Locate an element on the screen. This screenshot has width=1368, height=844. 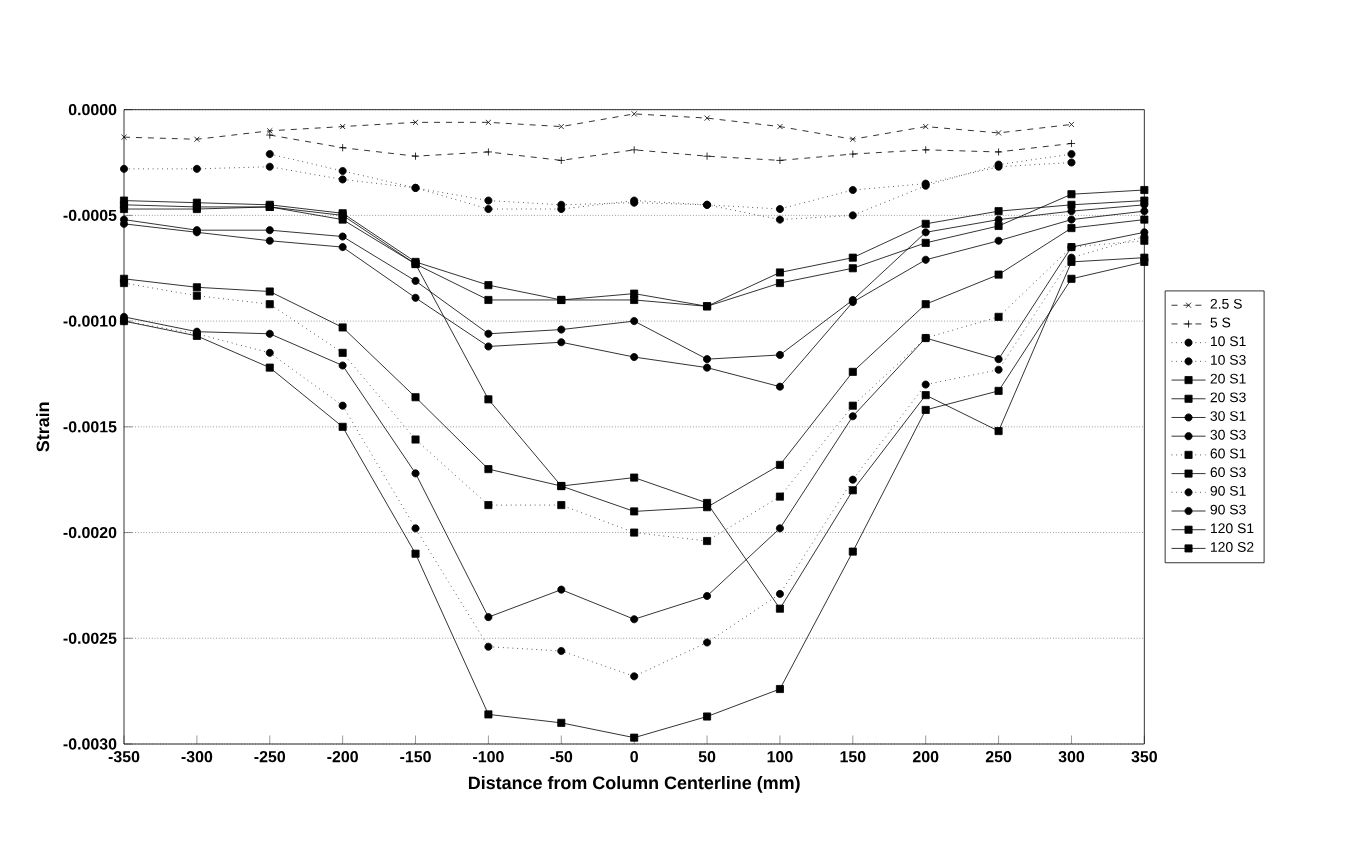
x-axis-title: Distance from Column Centerline (mm) is located at coordinates (634, 784).